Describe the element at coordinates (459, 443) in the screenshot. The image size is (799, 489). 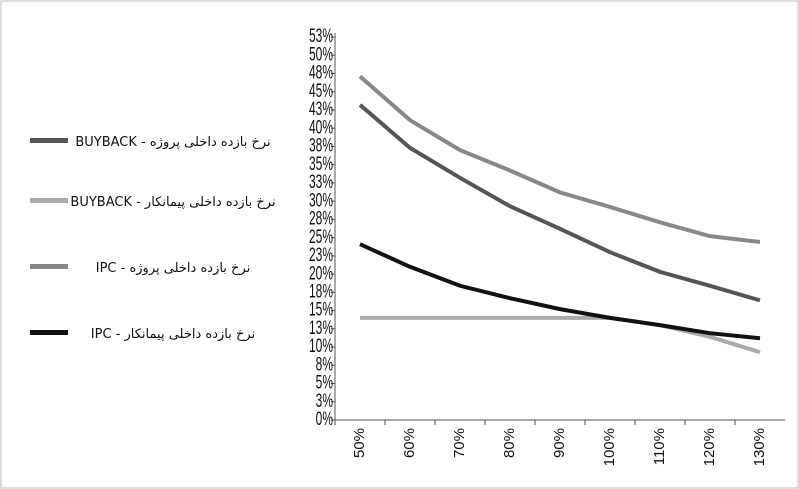
I see `x-tick-label: 70%` at that location.